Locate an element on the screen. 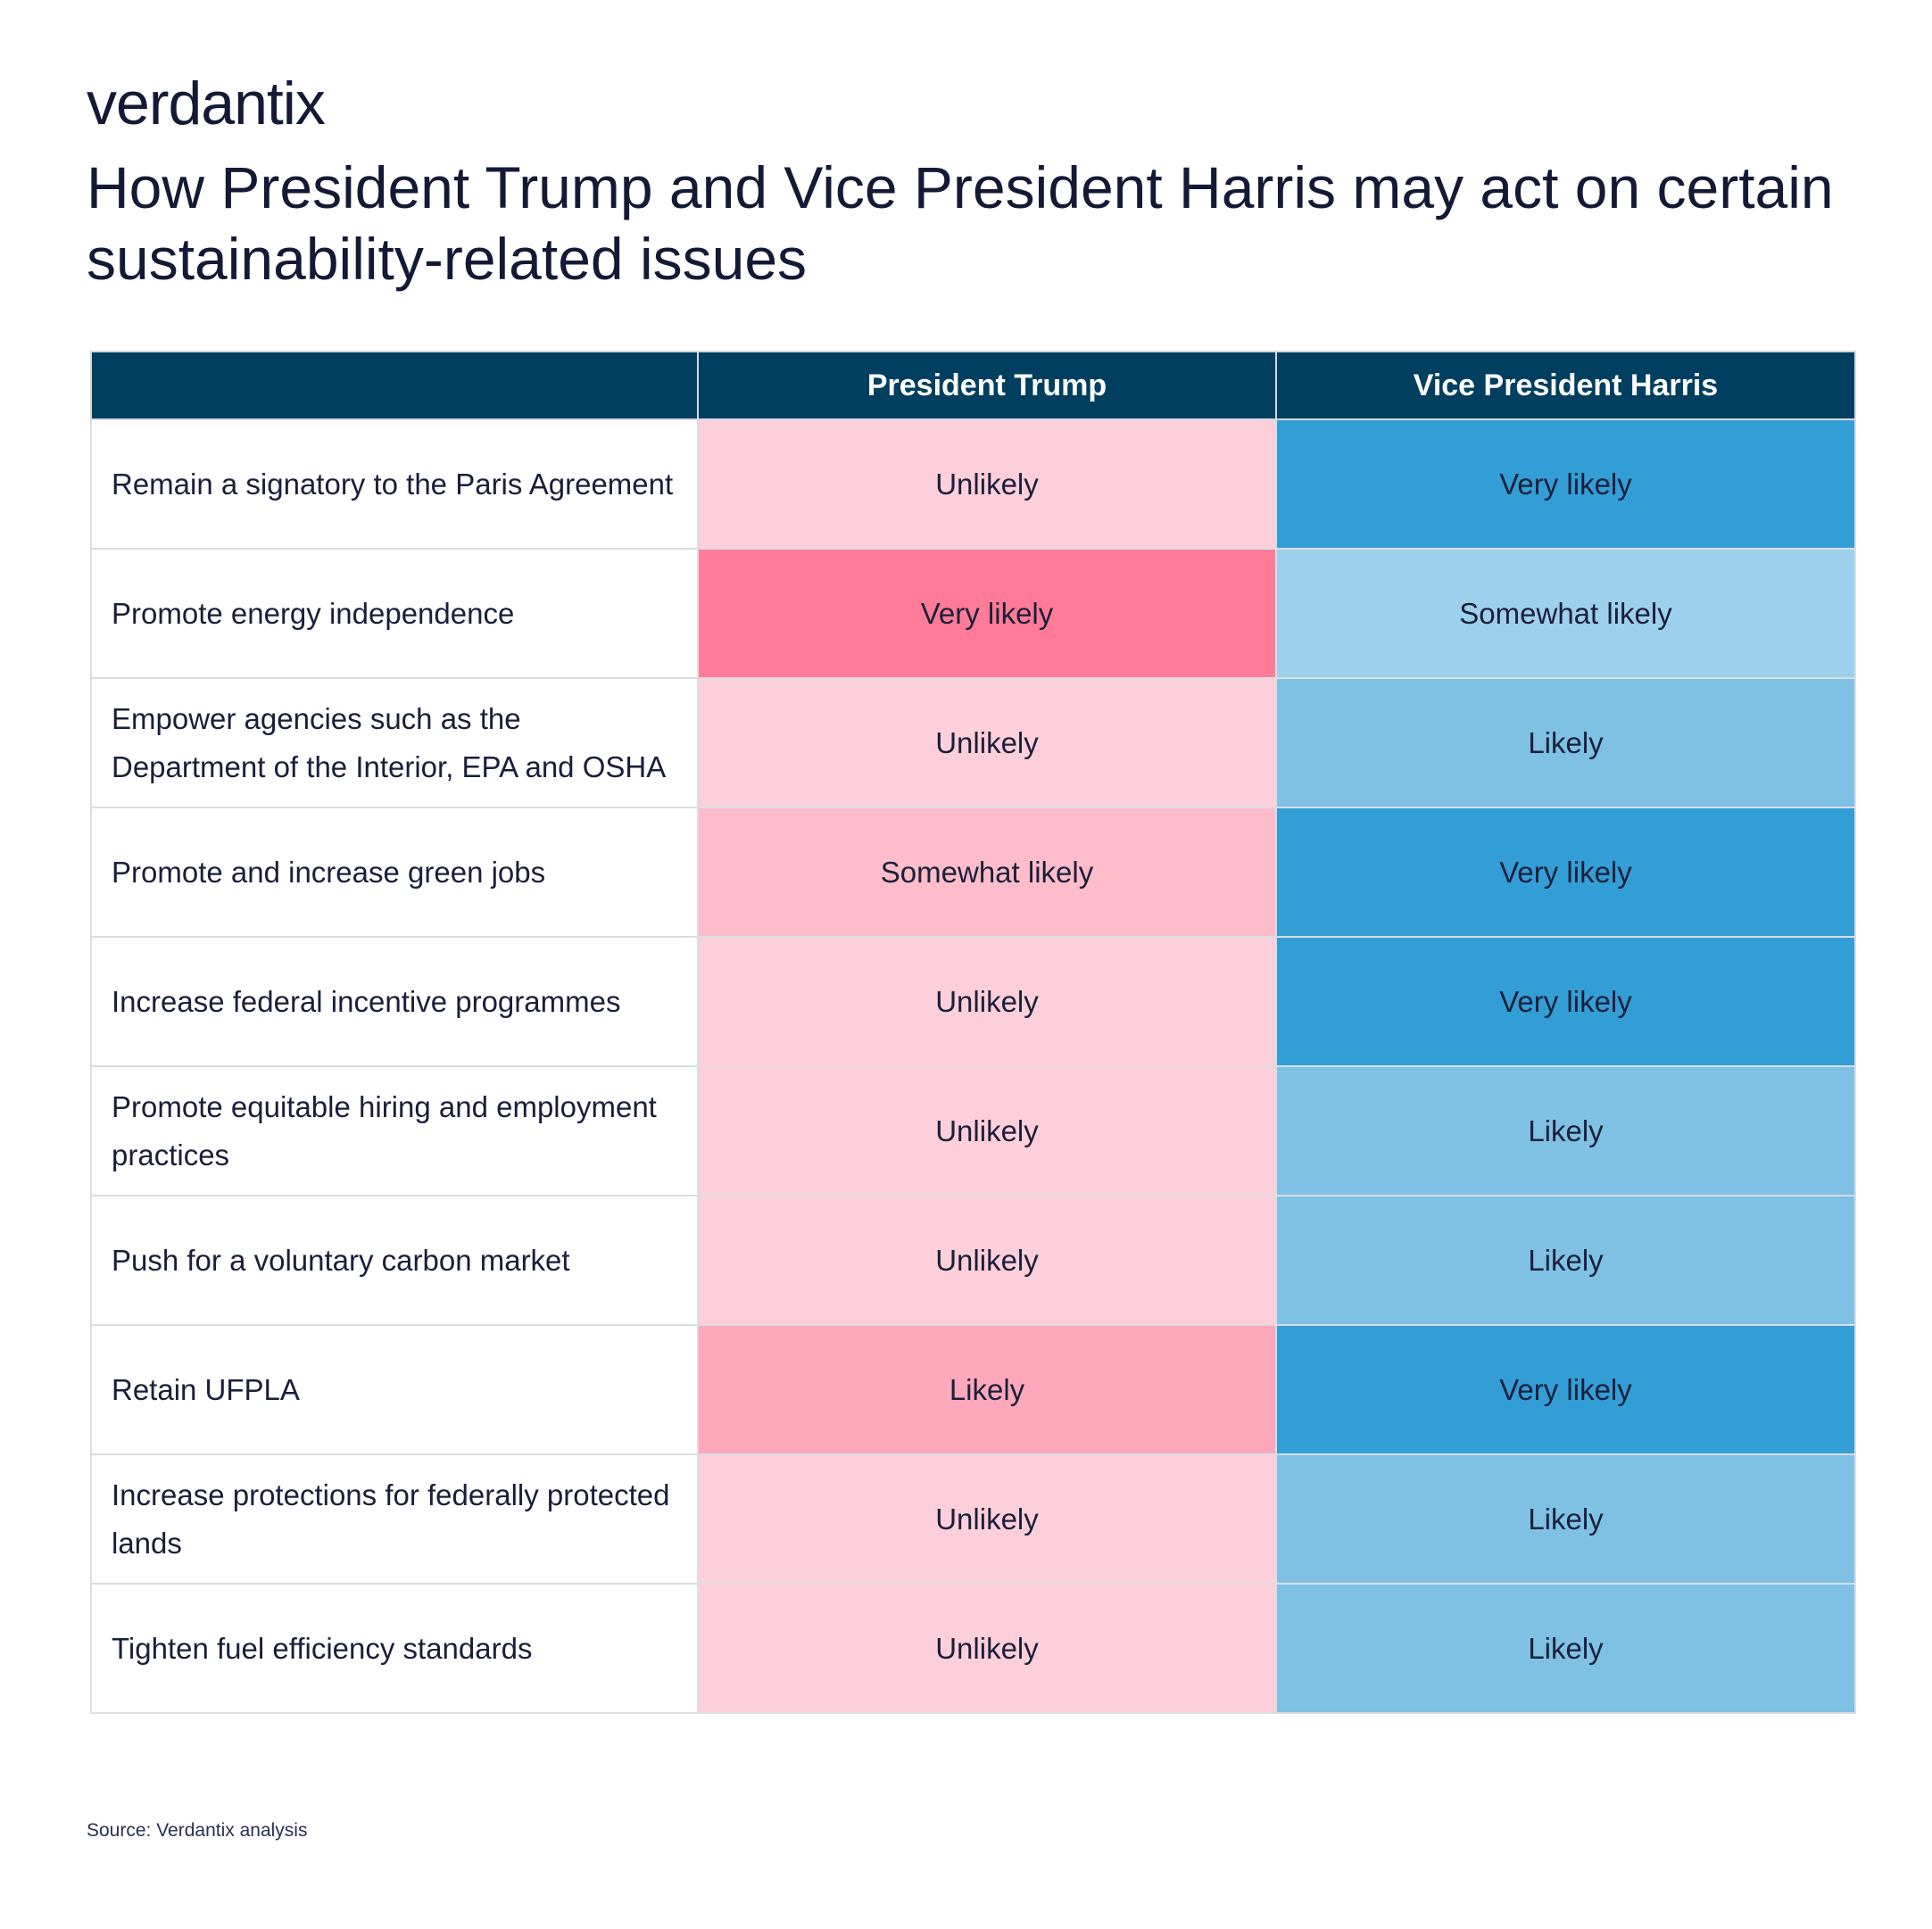 The image size is (1932, 1929). header-trump-column: President Trump is located at coordinates (987, 385).